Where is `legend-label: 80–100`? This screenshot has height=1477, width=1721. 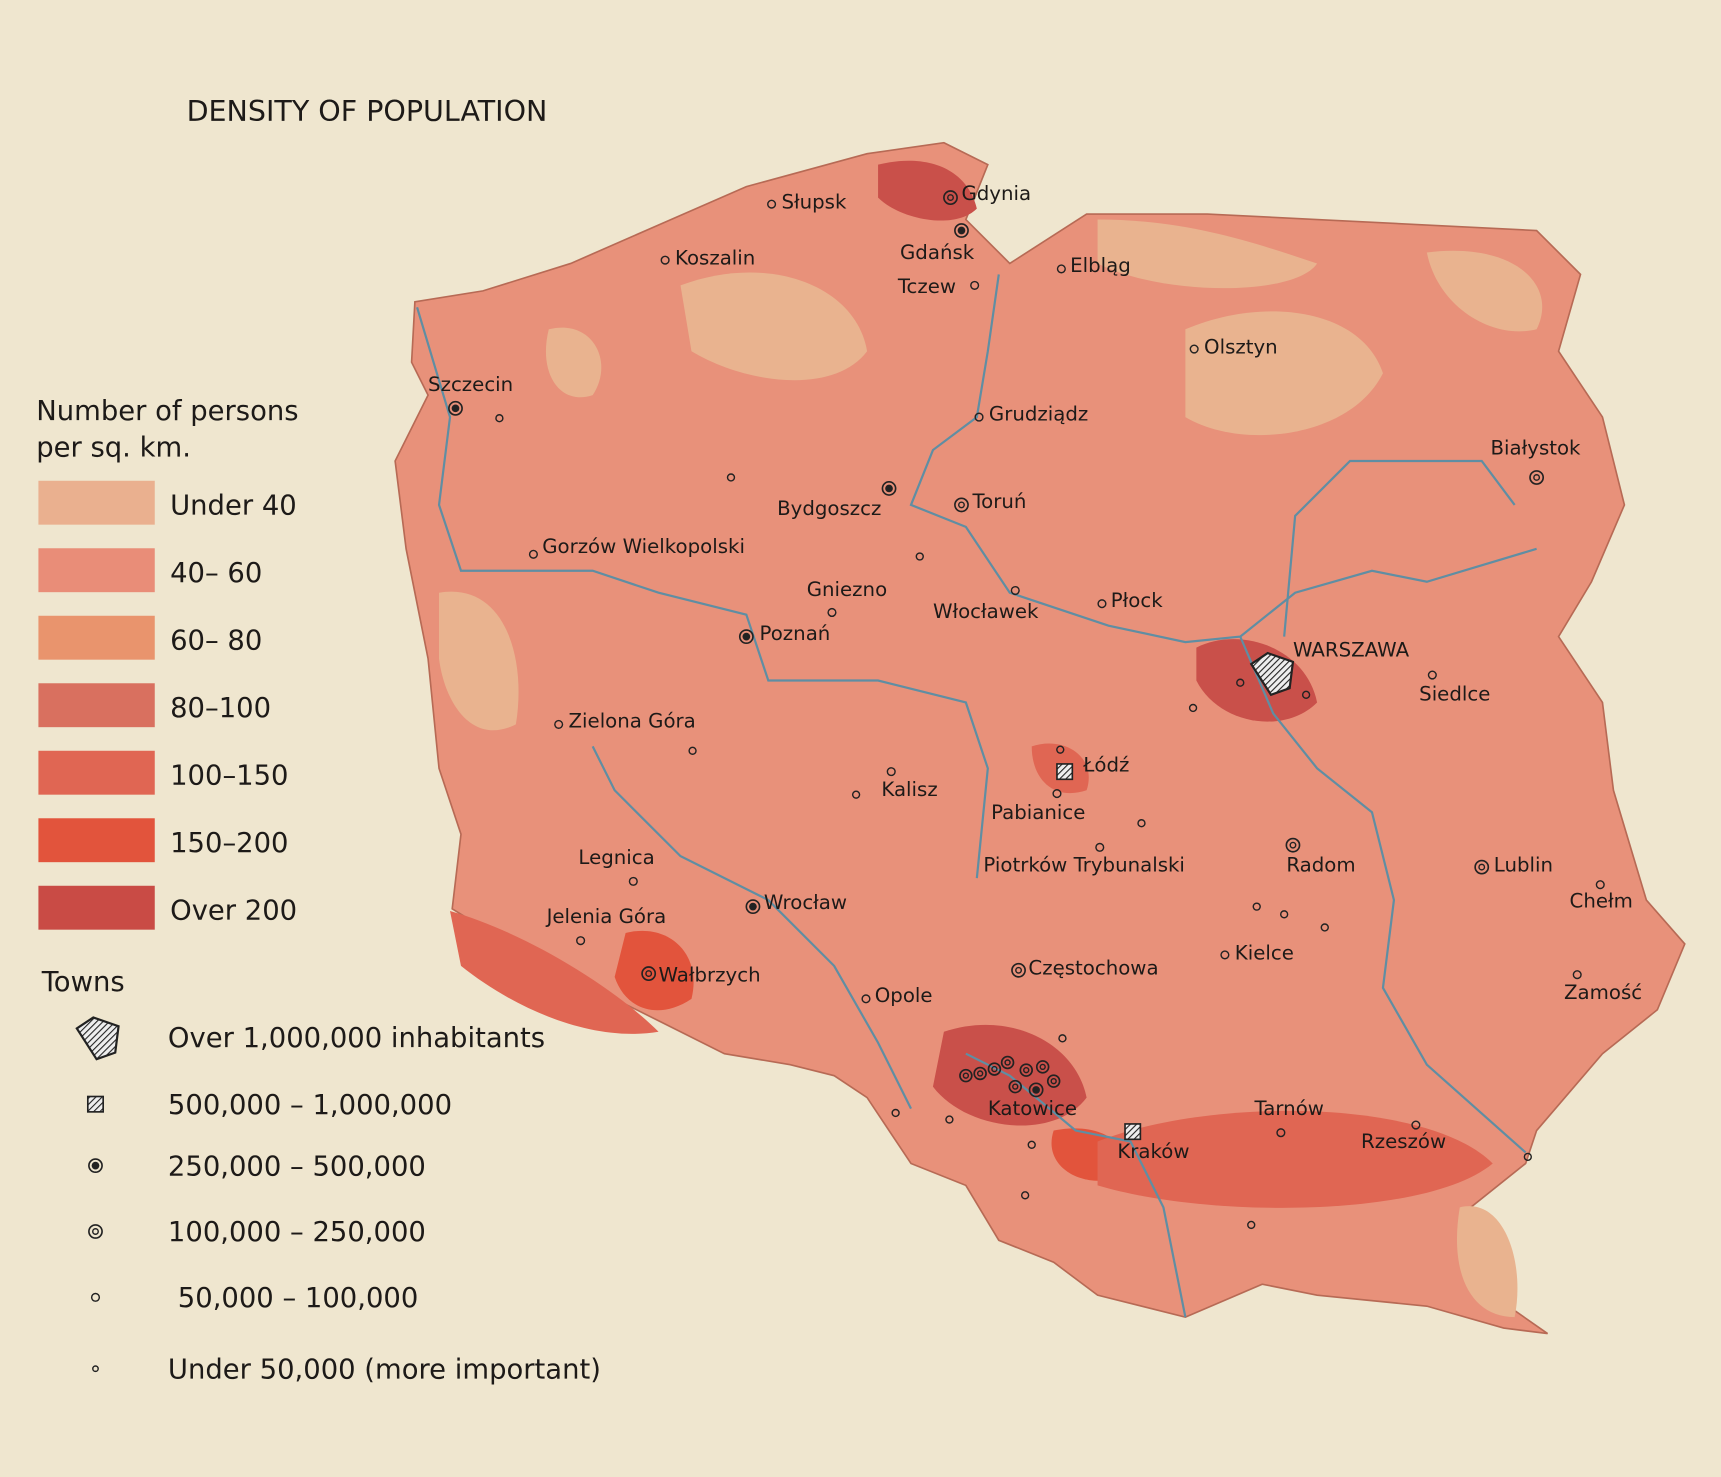 legend-label: 80–100 is located at coordinates (220, 708).